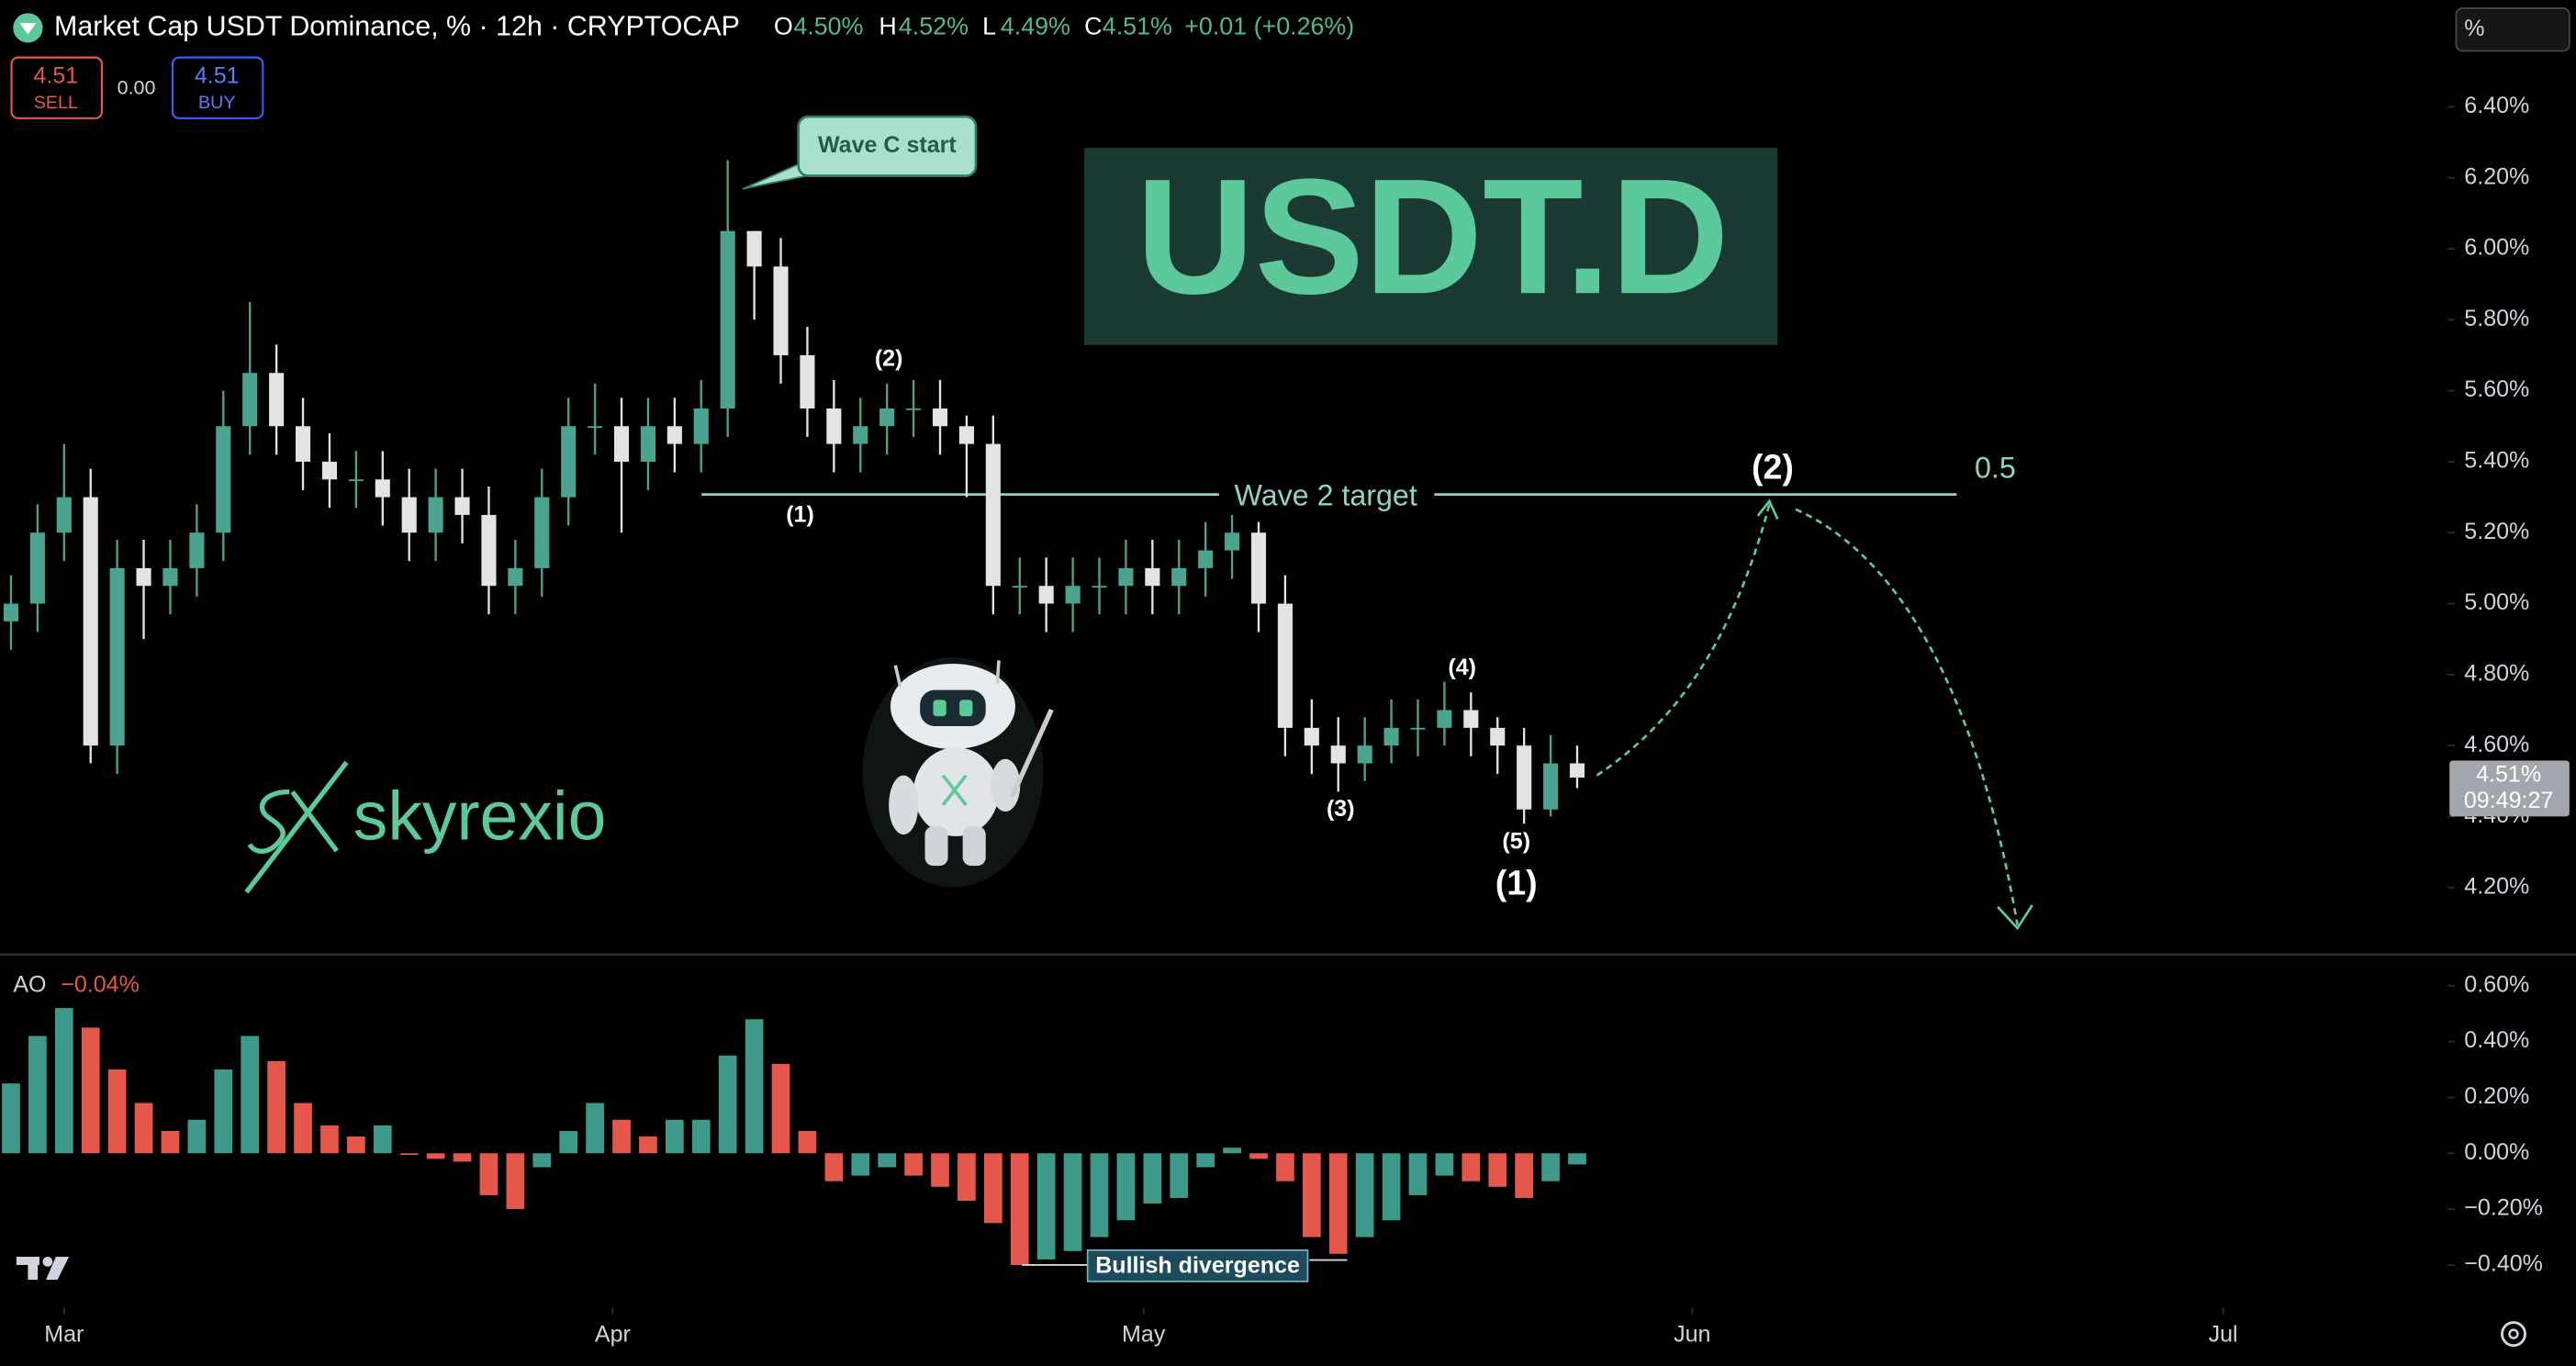  What do you see at coordinates (1093, 26) in the screenshot?
I see `ohlc-key: C` at bounding box center [1093, 26].